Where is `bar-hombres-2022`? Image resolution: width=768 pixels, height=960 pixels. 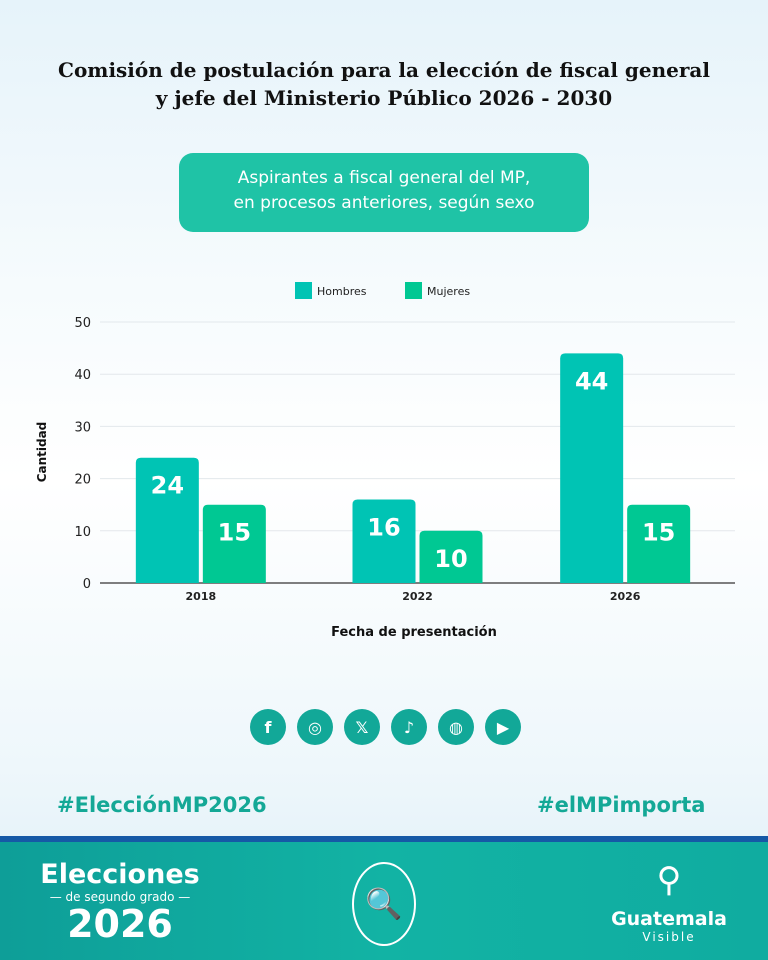
bar-hombres-2022 is located at coordinates (384, 541).